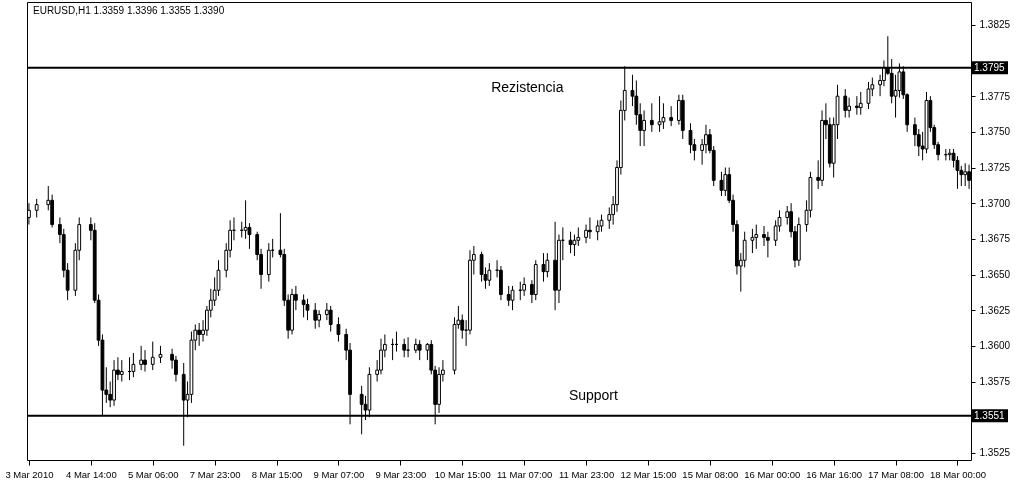 The image size is (1018, 498). Describe the element at coordinates (995, 132) in the screenshot. I see `y-tick-label: 1.3750` at that location.